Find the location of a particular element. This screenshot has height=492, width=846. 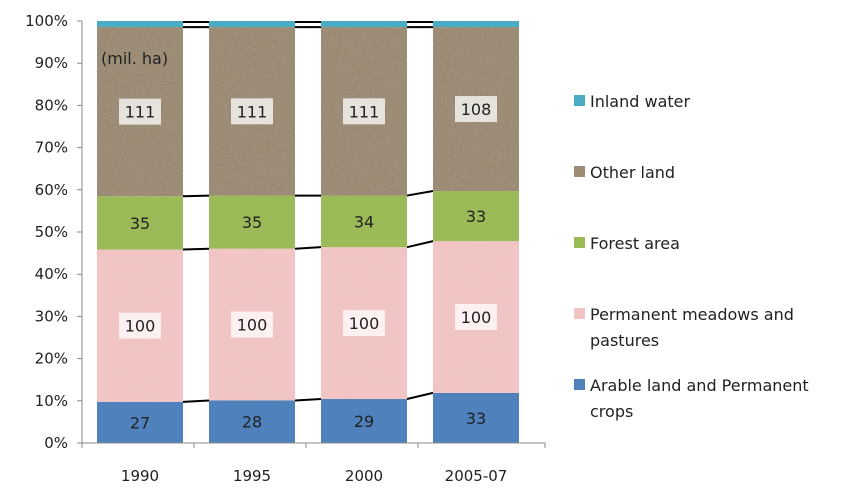

legend-item: Forest area is located at coordinates (627, 243).